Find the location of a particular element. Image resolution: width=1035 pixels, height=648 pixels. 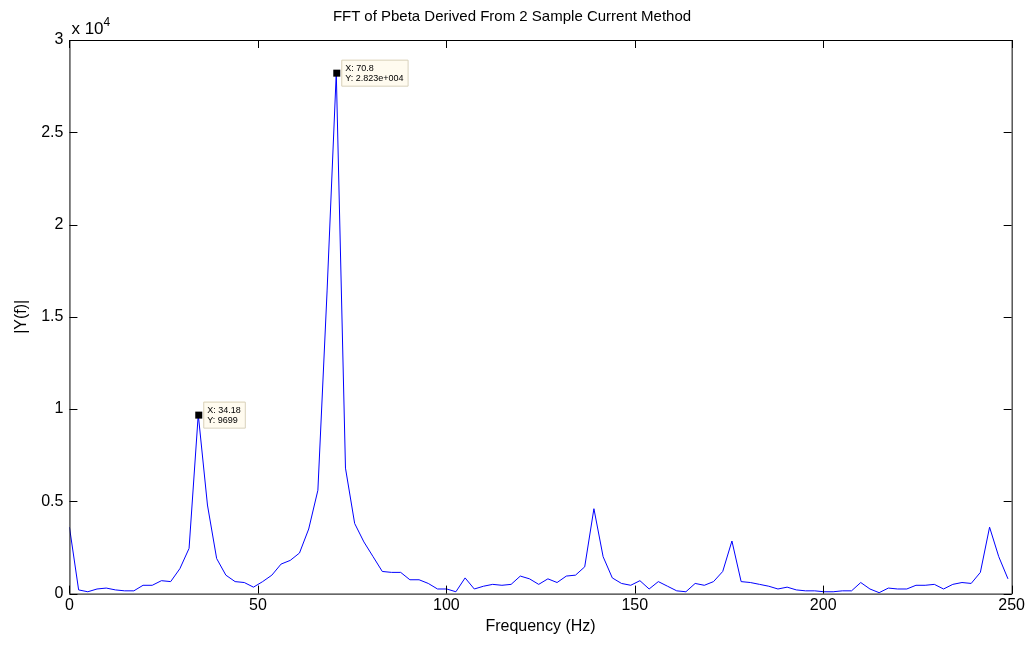

y-tick-label: 1 is located at coordinates (59, 408).